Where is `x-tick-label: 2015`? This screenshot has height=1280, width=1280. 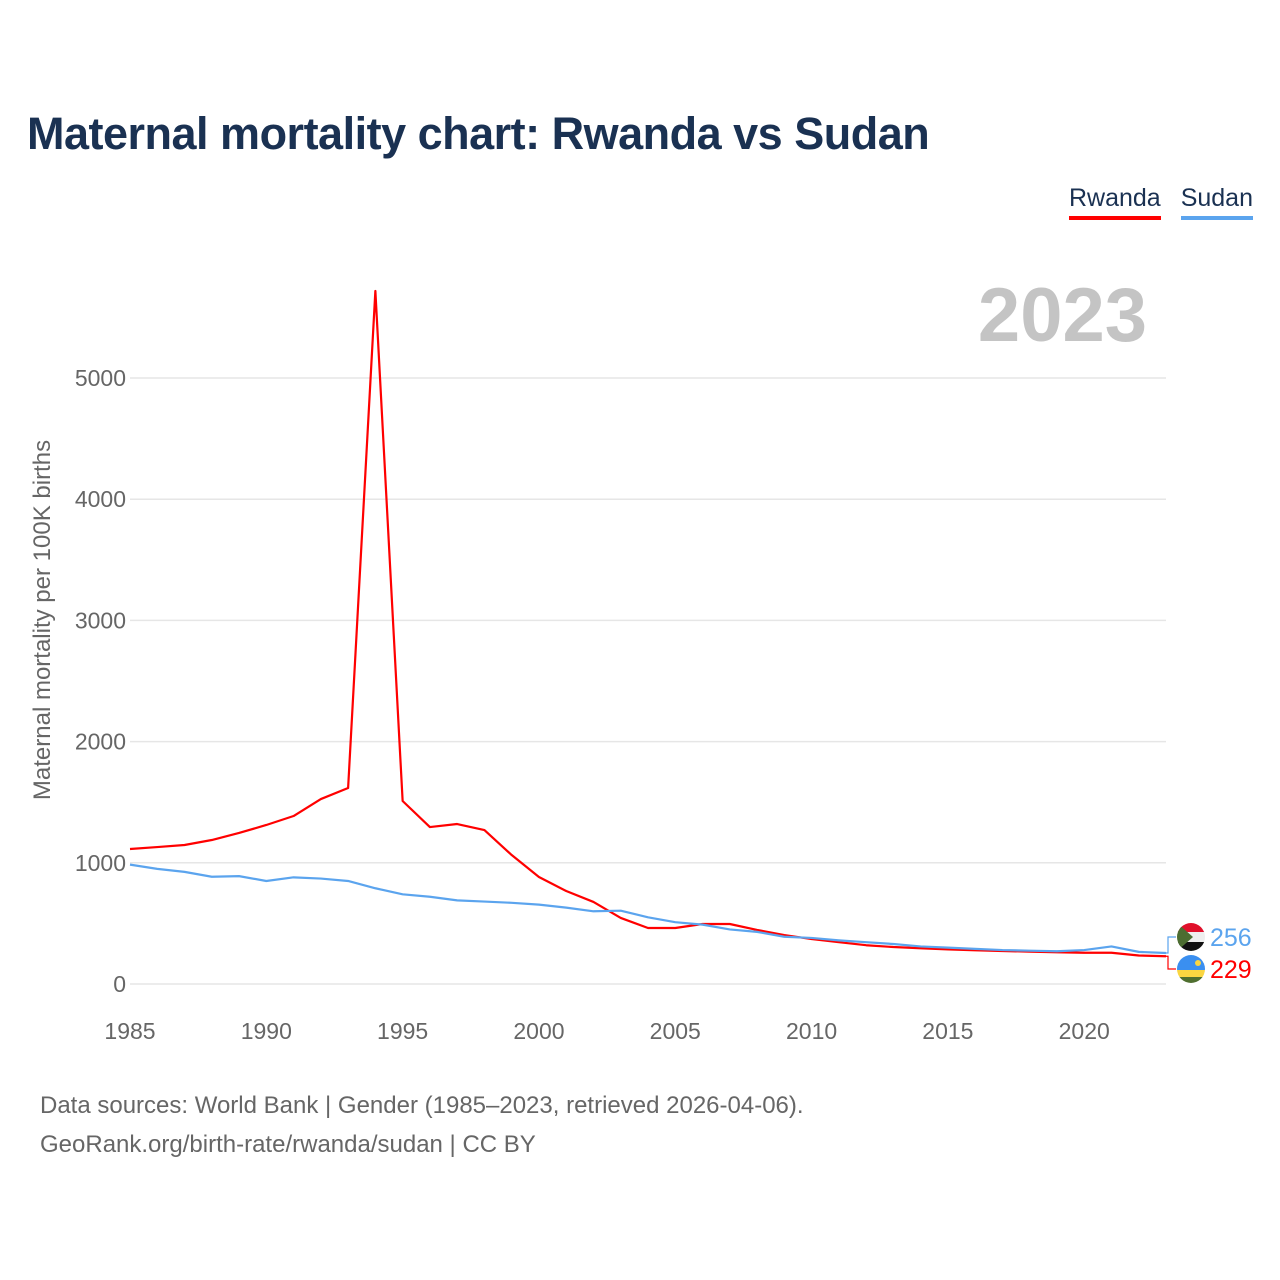 x-tick-label: 2015 is located at coordinates (947, 1031).